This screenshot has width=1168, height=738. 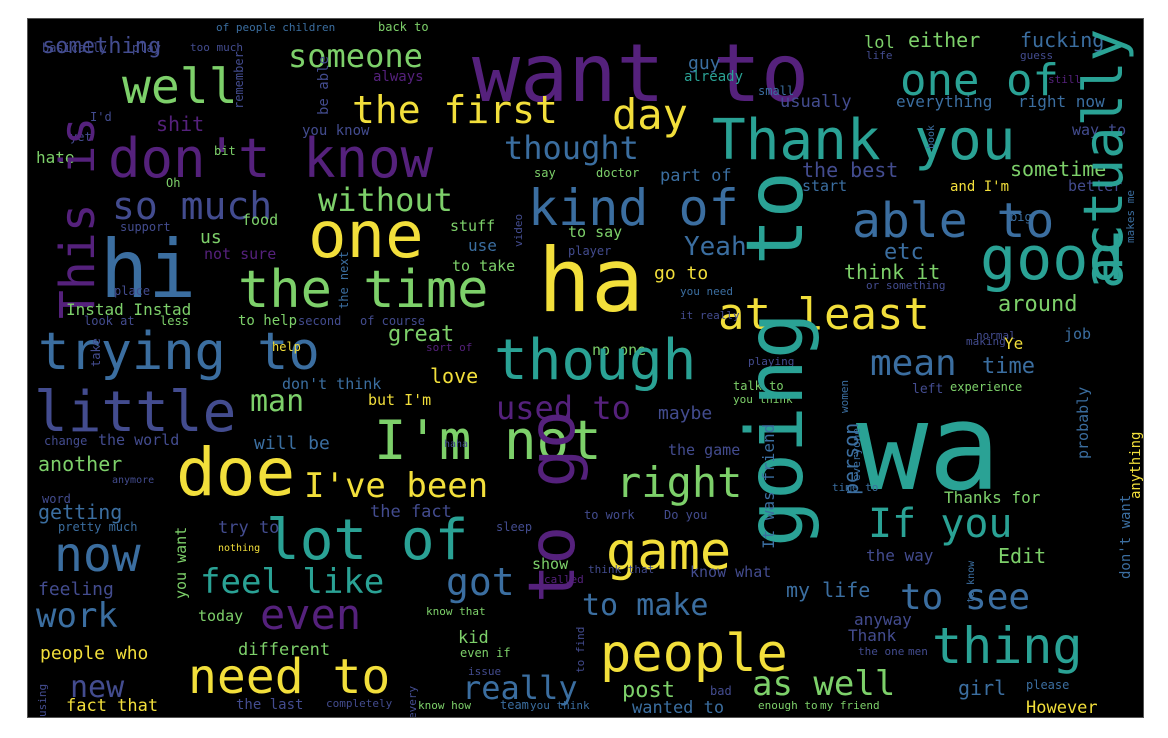 What do you see at coordinates (1052, 259) in the screenshot?
I see `word-good: good` at bounding box center [1052, 259].